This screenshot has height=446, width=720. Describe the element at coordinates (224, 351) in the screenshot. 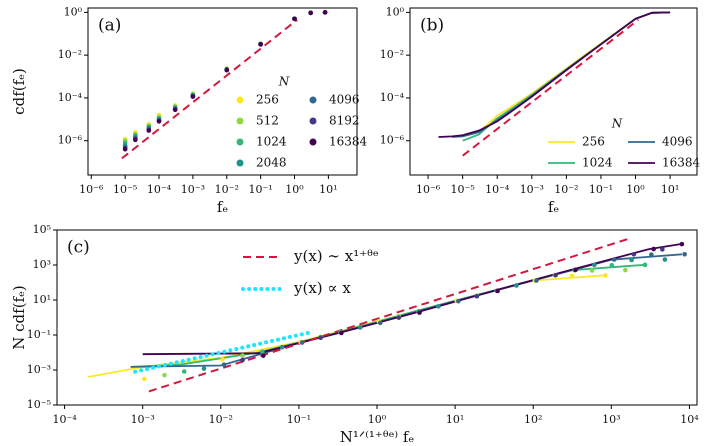

I see `dotted-line` at that location.